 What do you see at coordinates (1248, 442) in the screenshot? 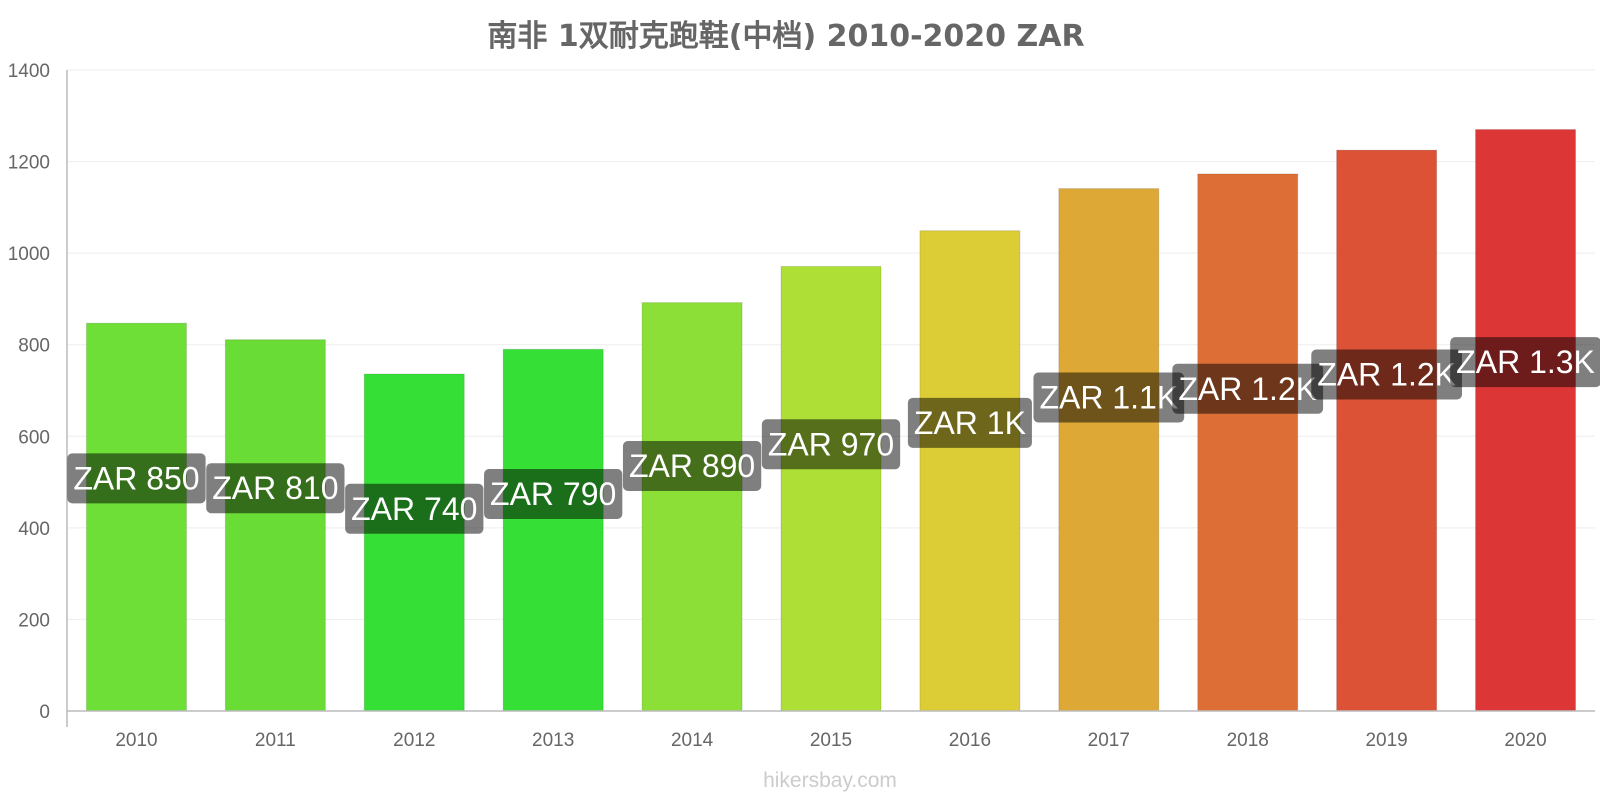
I see `bar-2018` at bounding box center [1248, 442].